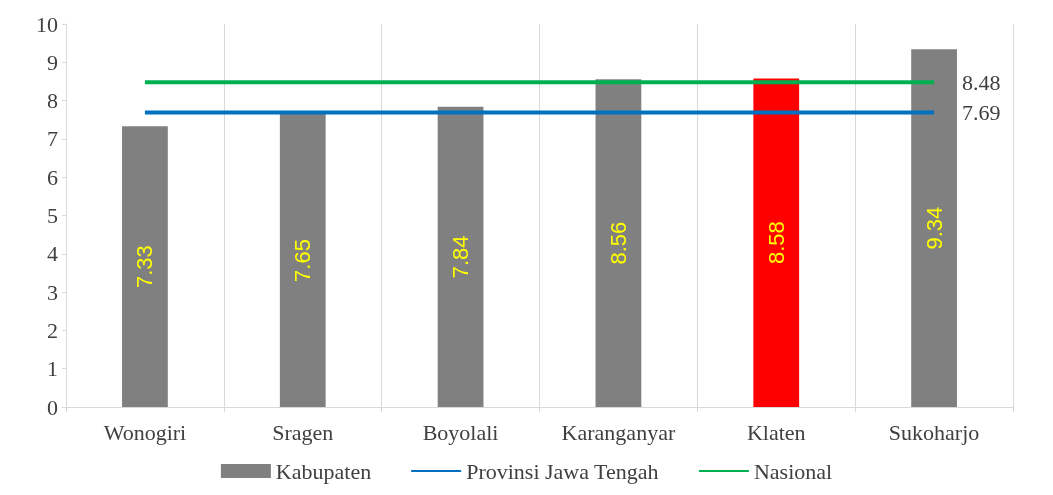  Describe the element at coordinates (52, 330) in the screenshot. I see `y-tick-label: 2` at that location.